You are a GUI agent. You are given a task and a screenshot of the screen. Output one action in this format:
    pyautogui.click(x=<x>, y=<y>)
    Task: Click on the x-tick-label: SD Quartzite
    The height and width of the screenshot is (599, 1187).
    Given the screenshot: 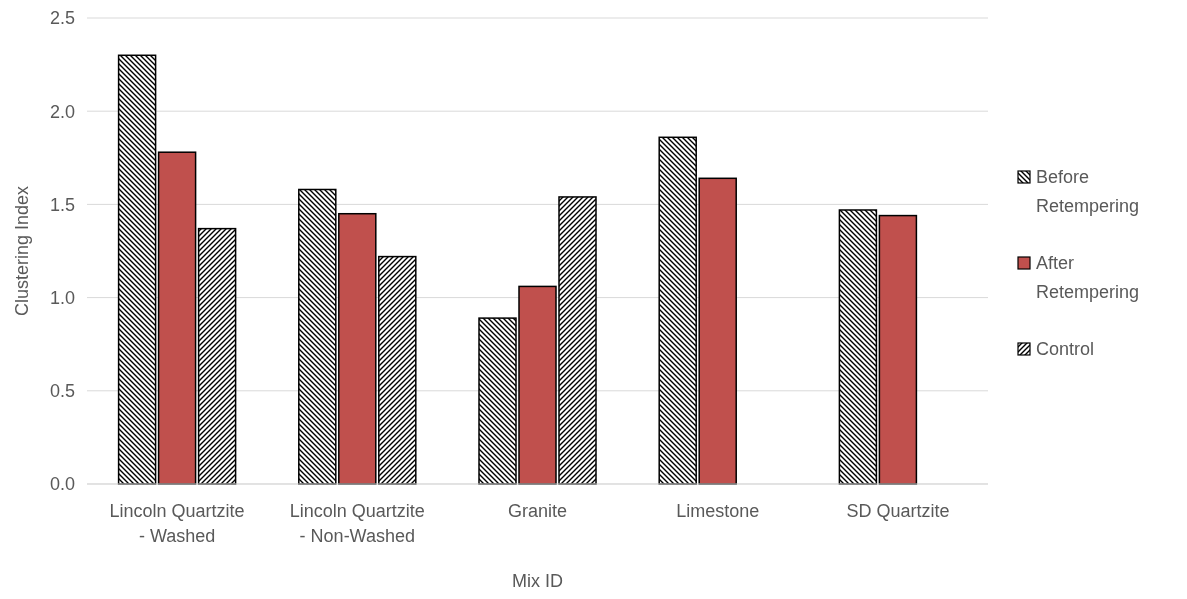 What is the action you would take?
    pyautogui.click(x=898, y=511)
    